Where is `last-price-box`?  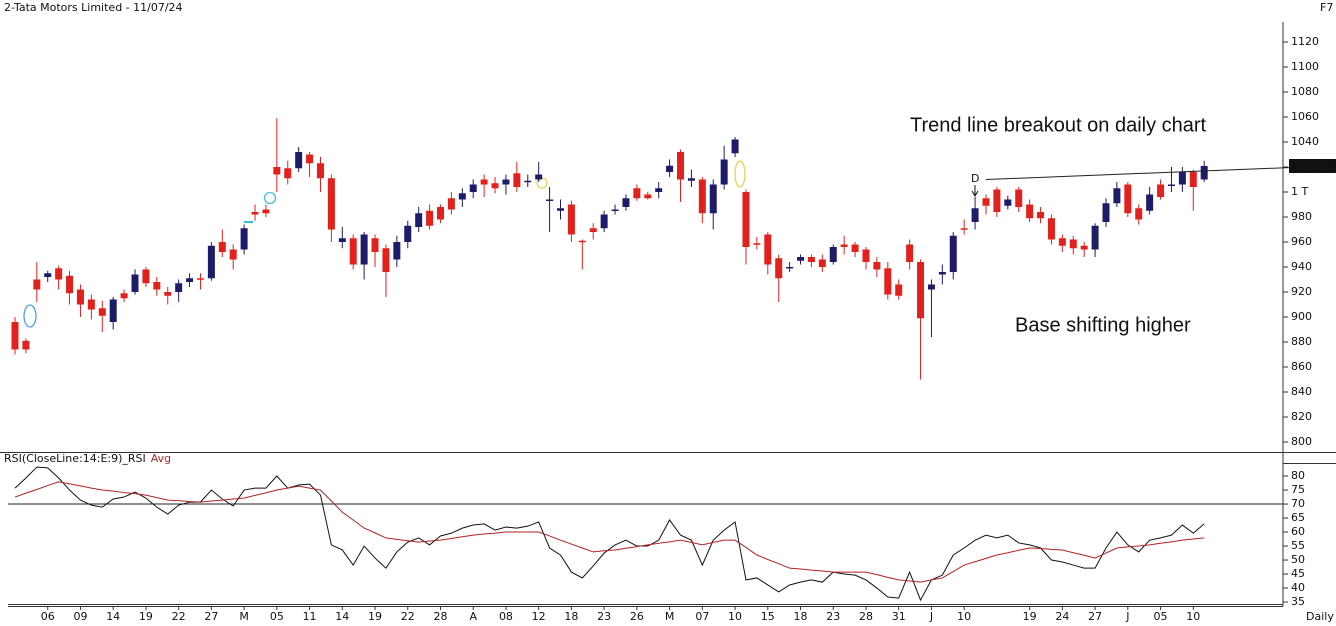 last-price-box is located at coordinates (1312, 166).